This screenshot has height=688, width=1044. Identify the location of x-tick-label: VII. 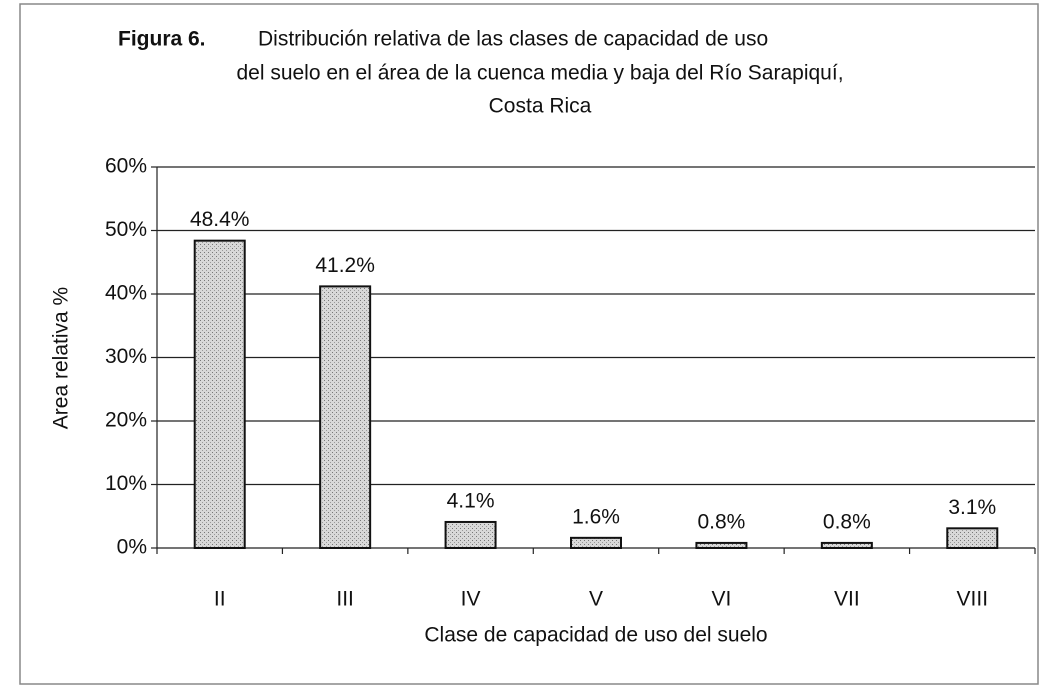
(847, 599).